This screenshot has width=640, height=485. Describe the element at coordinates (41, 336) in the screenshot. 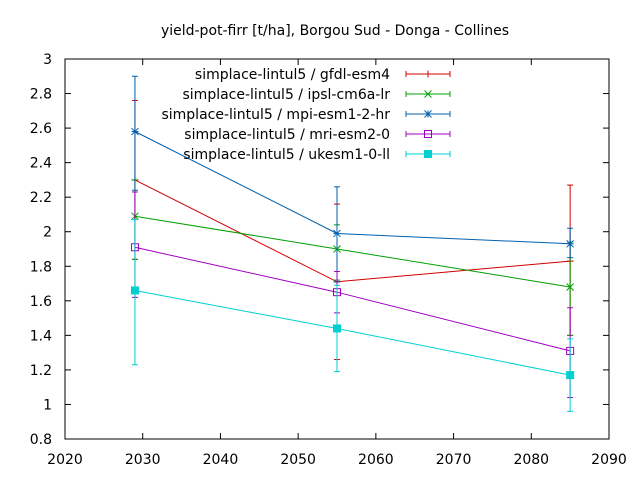

I see `y-tick-label: 1.4` at that location.